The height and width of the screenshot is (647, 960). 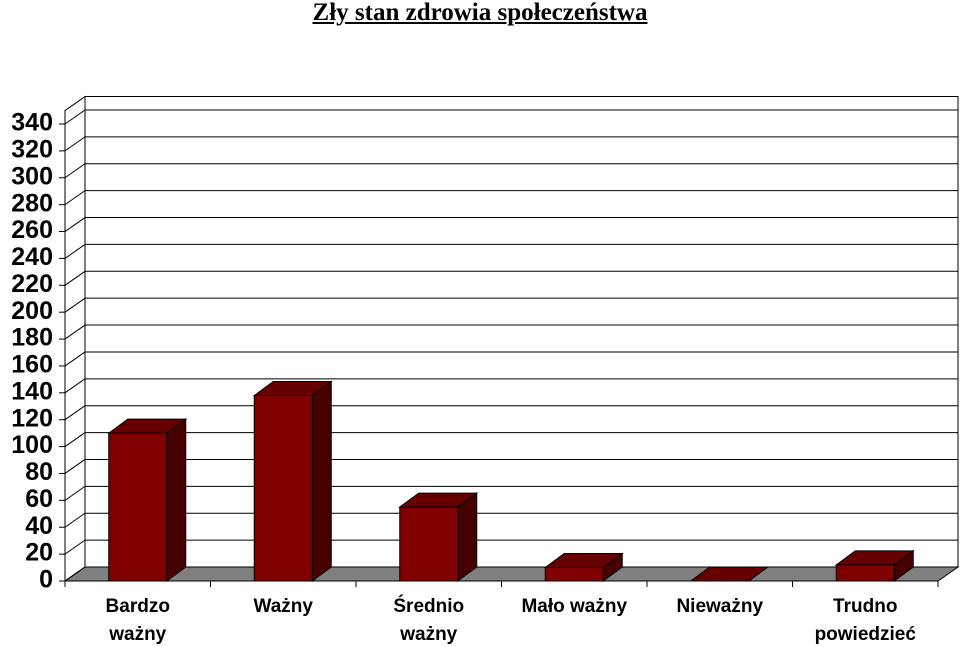 What do you see at coordinates (720, 606) in the screenshot?
I see `x-tick-label: Nieważny` at bounding box center [720, 606].